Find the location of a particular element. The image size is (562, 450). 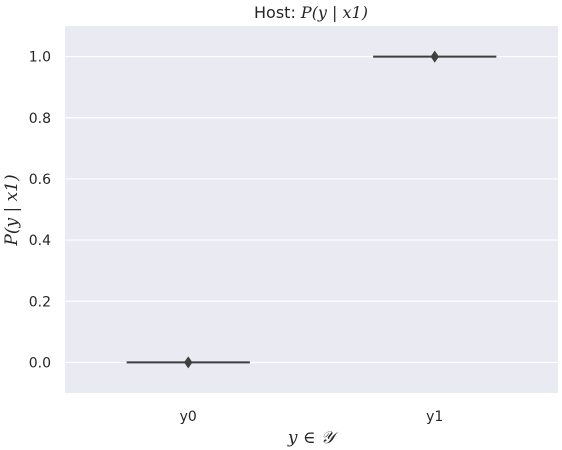

chart-title-prefix: Host: is located at coordinates (277, 12).